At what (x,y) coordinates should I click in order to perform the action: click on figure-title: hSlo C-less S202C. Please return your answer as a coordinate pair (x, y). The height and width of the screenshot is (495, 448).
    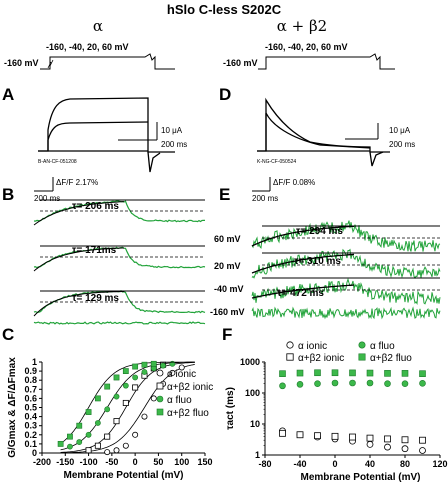
    Looking at the image, I should click on (224, 9).